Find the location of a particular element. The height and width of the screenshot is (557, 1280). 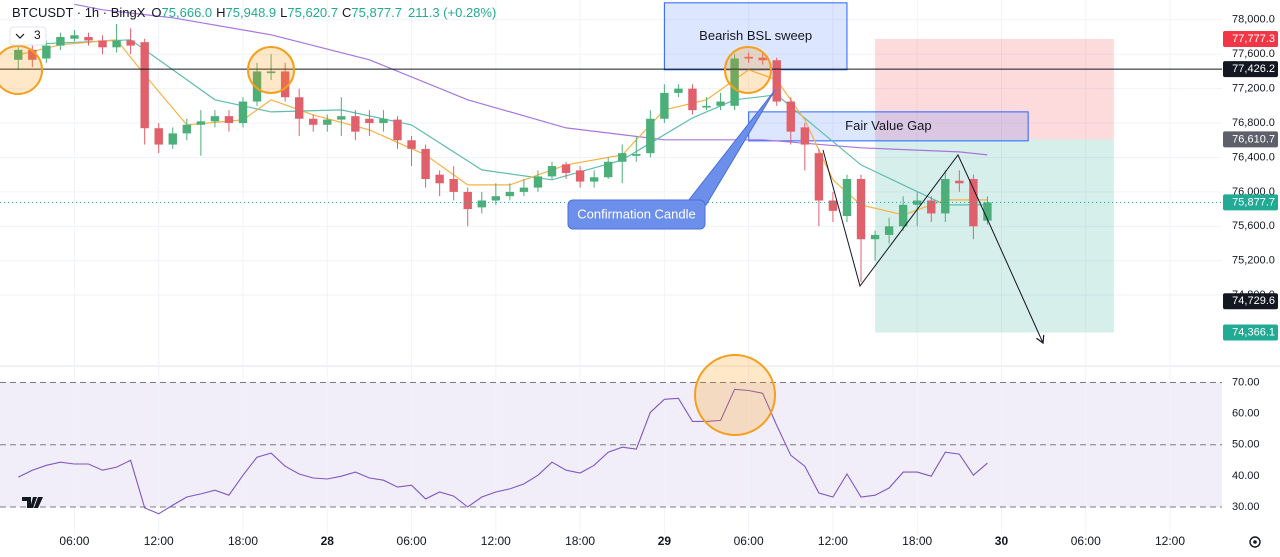

annotation-box is located at coordinates (755, 36).